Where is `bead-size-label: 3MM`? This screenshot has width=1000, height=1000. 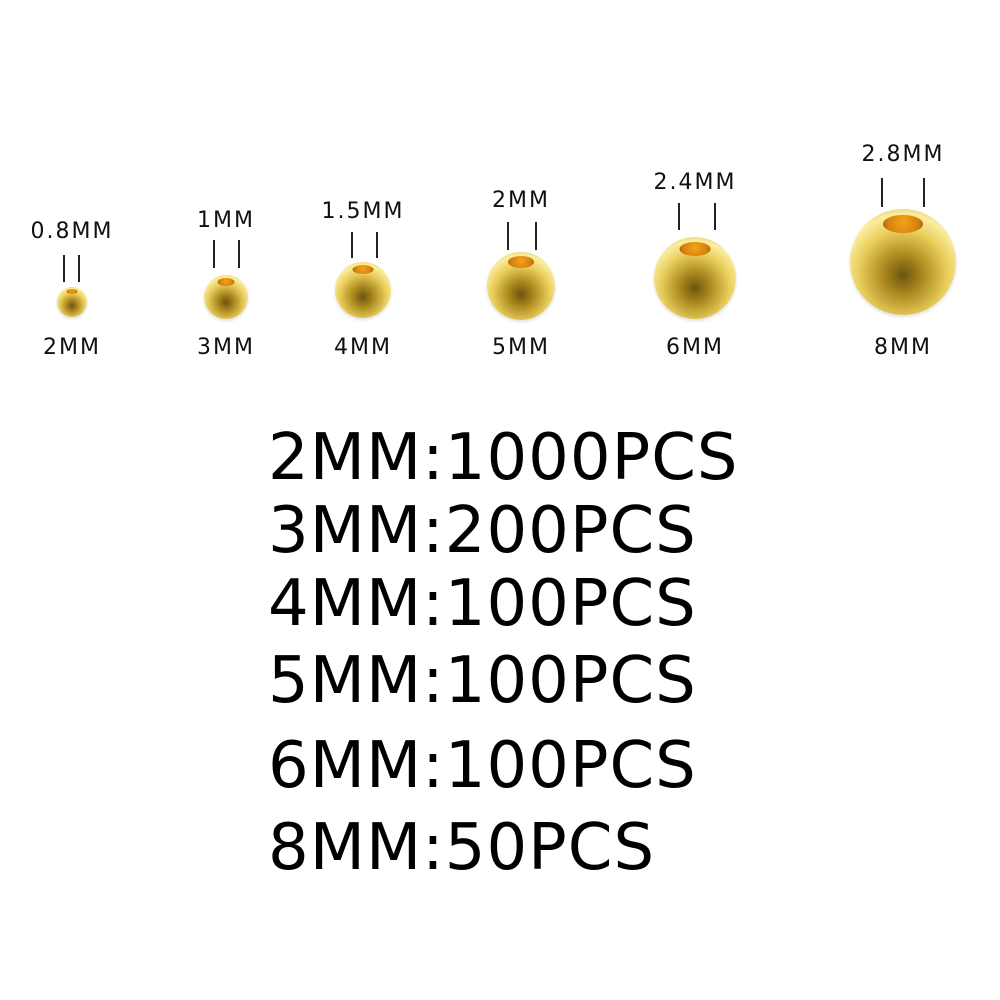 bead-size-label: 3MM is located at coordinates (226, 347).